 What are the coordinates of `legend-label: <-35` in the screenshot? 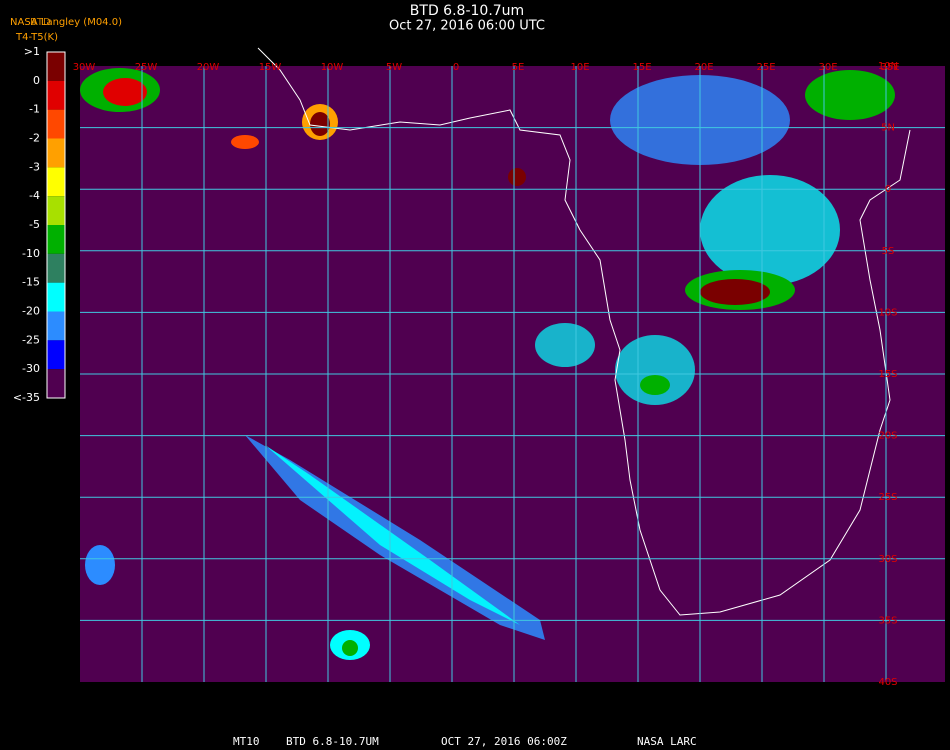 It's located at (26, 397).